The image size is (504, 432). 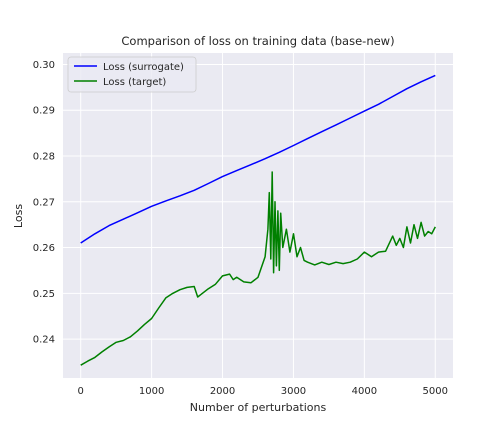 What do you see at coordinates (44, 248) in the screenshot?
I see `y-tick-label: 0.26` at bounding box center [44, 248].